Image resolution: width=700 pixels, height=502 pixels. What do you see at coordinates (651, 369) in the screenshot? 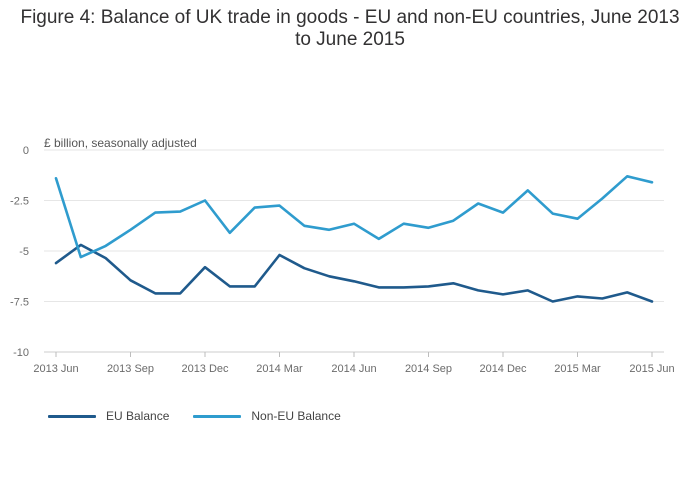
I see `x-tick-label: 2015 Jun` at bounding box center [651, 369].